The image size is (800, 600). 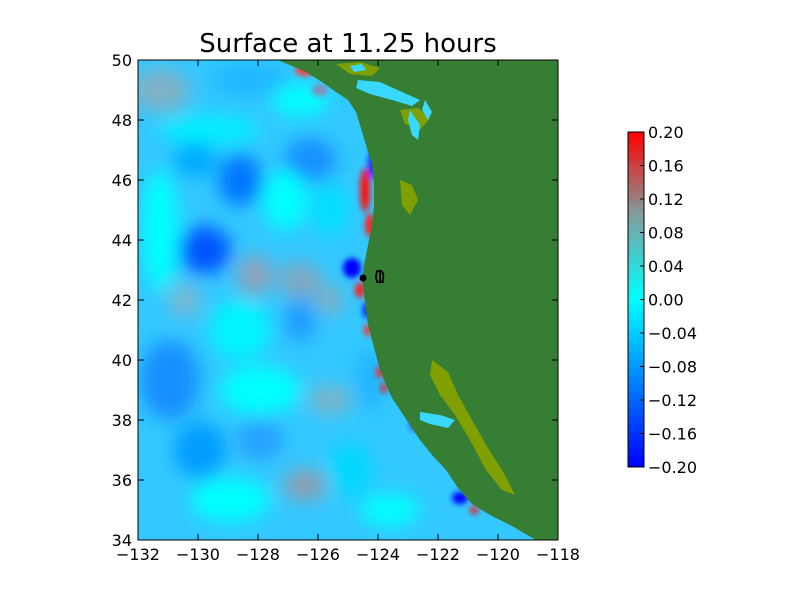 I want to click on y-tick-label: 48, so click(x=122, y=120).